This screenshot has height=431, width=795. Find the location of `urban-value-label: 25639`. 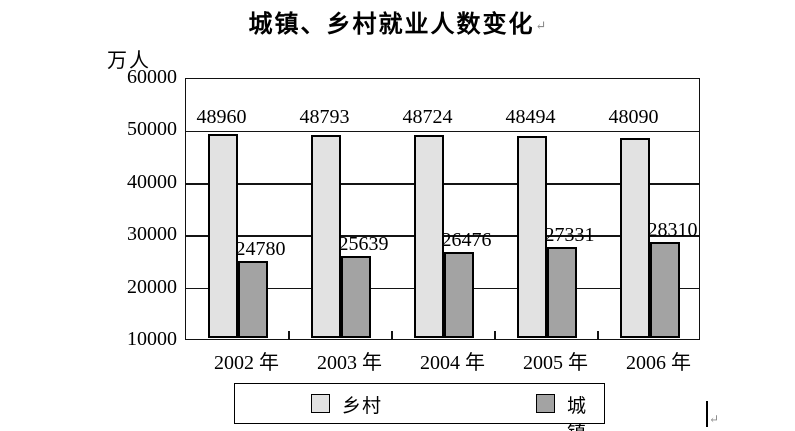

urban-value-label: 25639 is located at coordinates (363, 244).